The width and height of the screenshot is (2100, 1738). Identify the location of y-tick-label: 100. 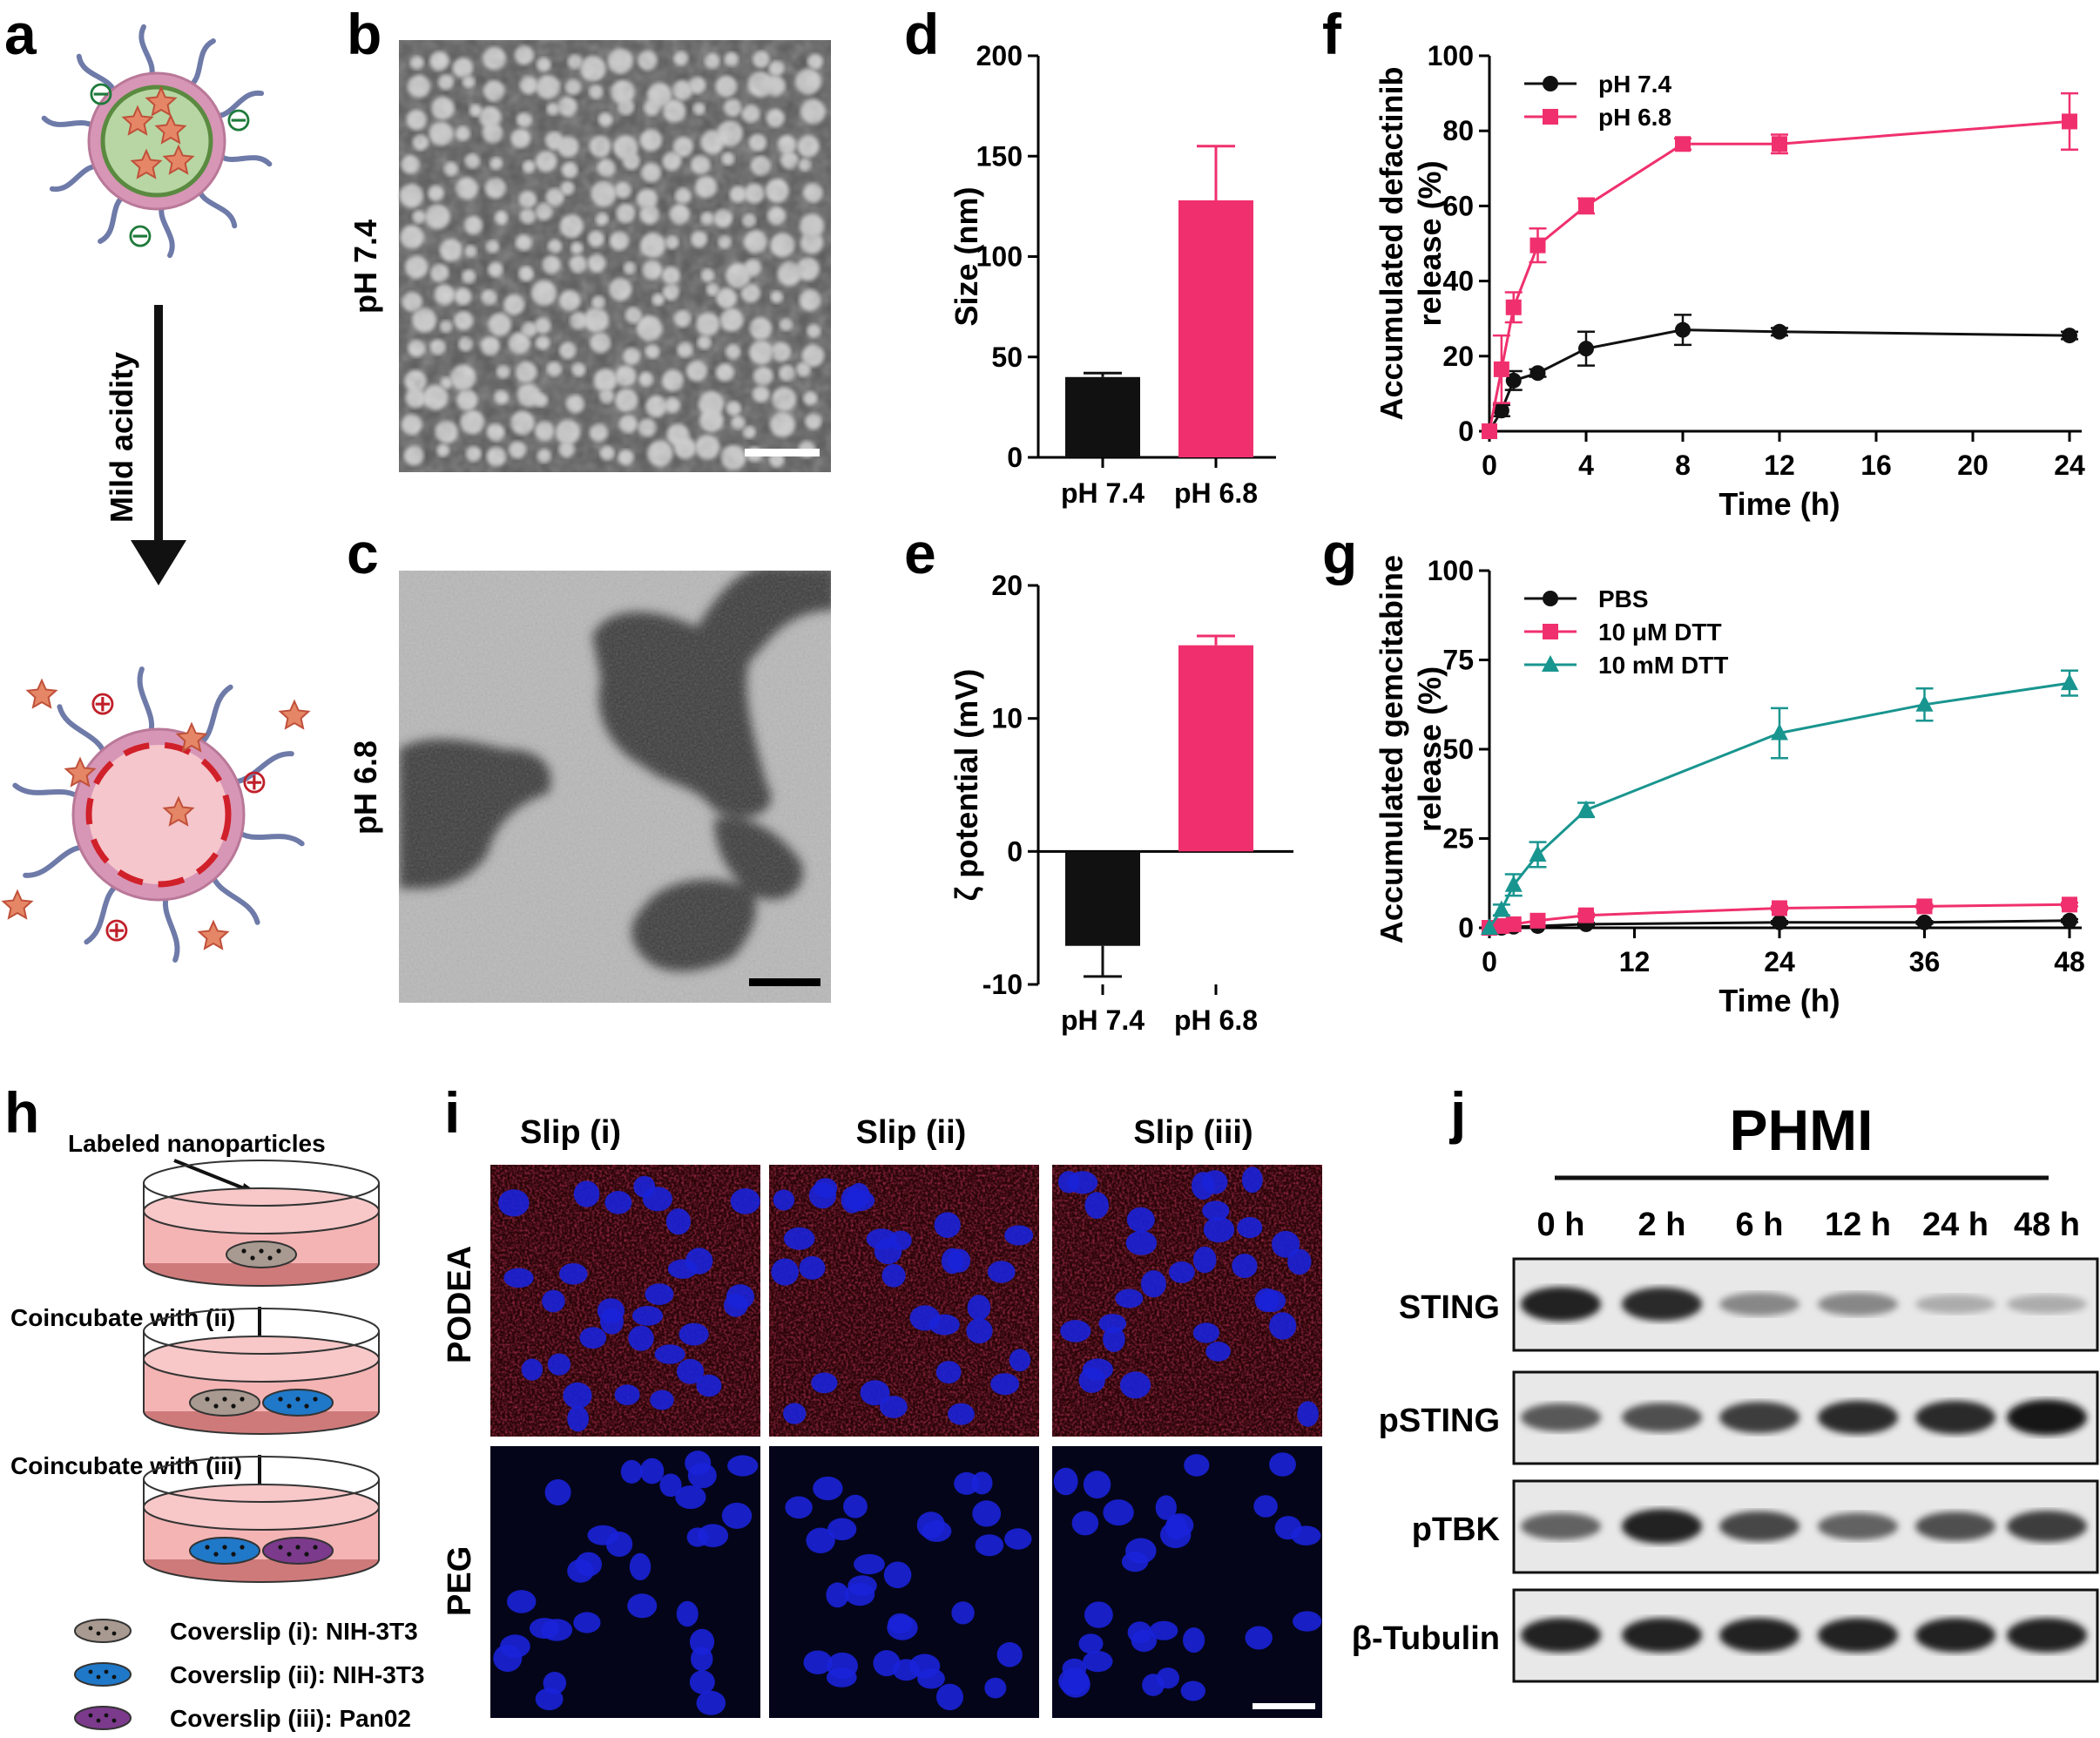
(1451, 55).